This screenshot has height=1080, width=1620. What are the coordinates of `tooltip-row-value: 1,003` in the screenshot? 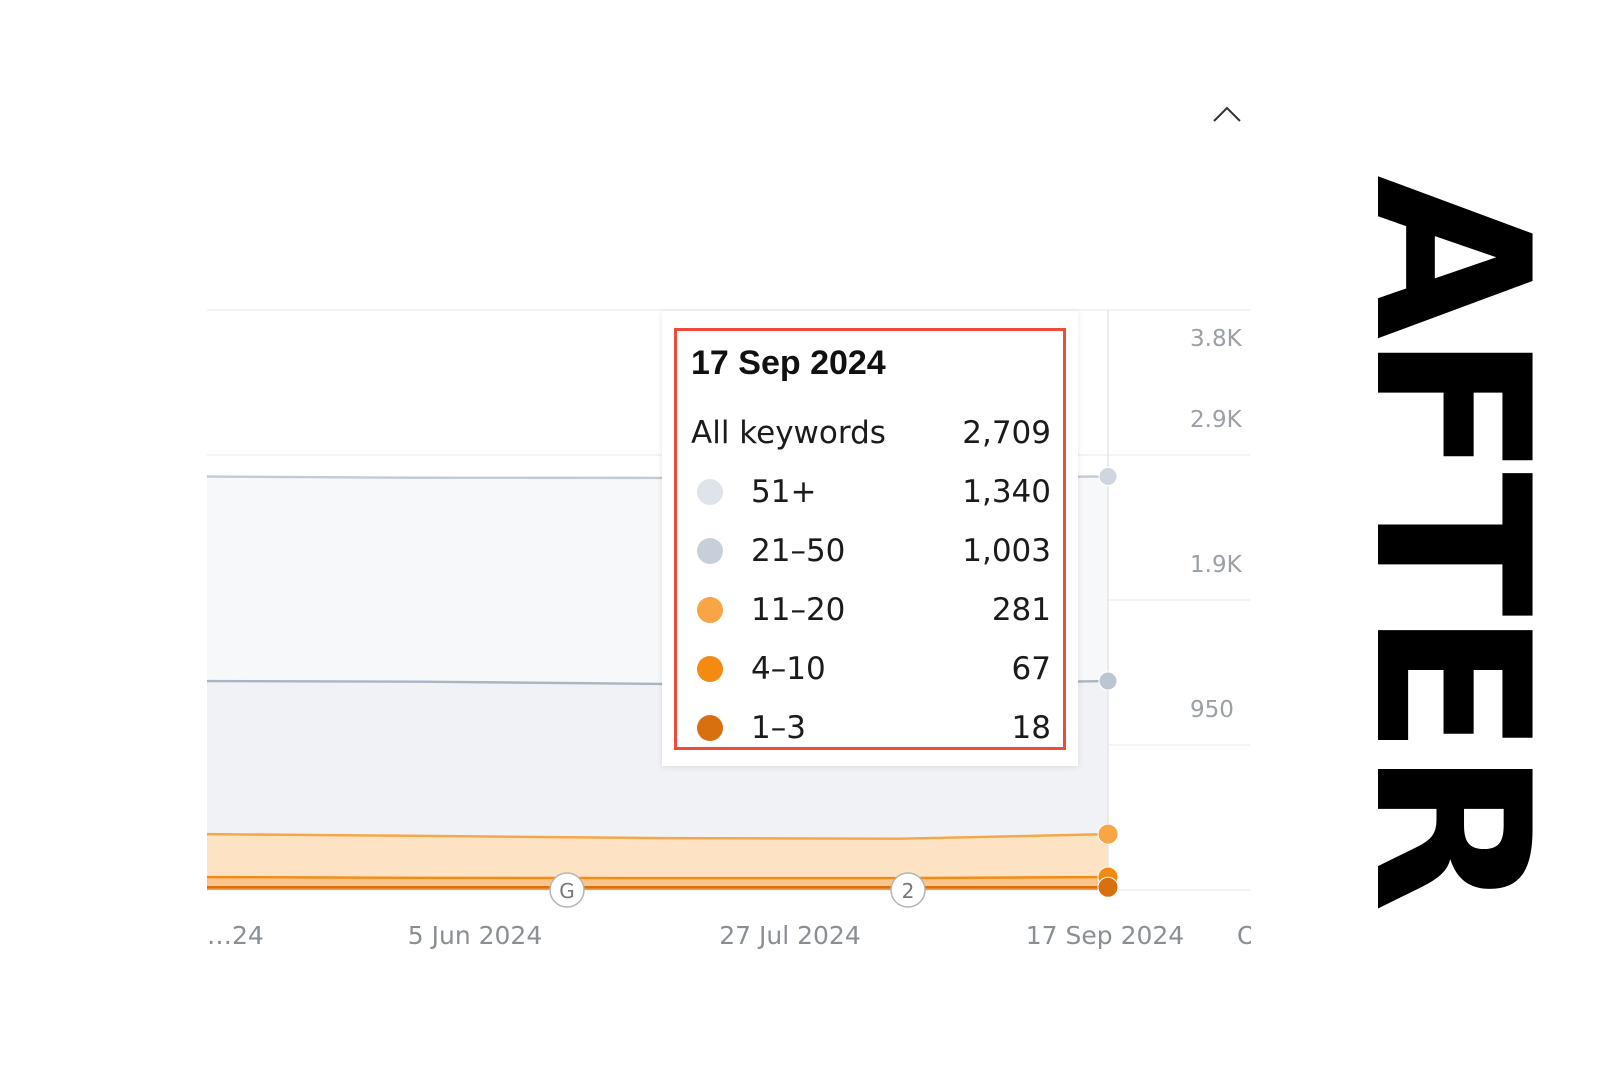 It's located at (1006, 550).